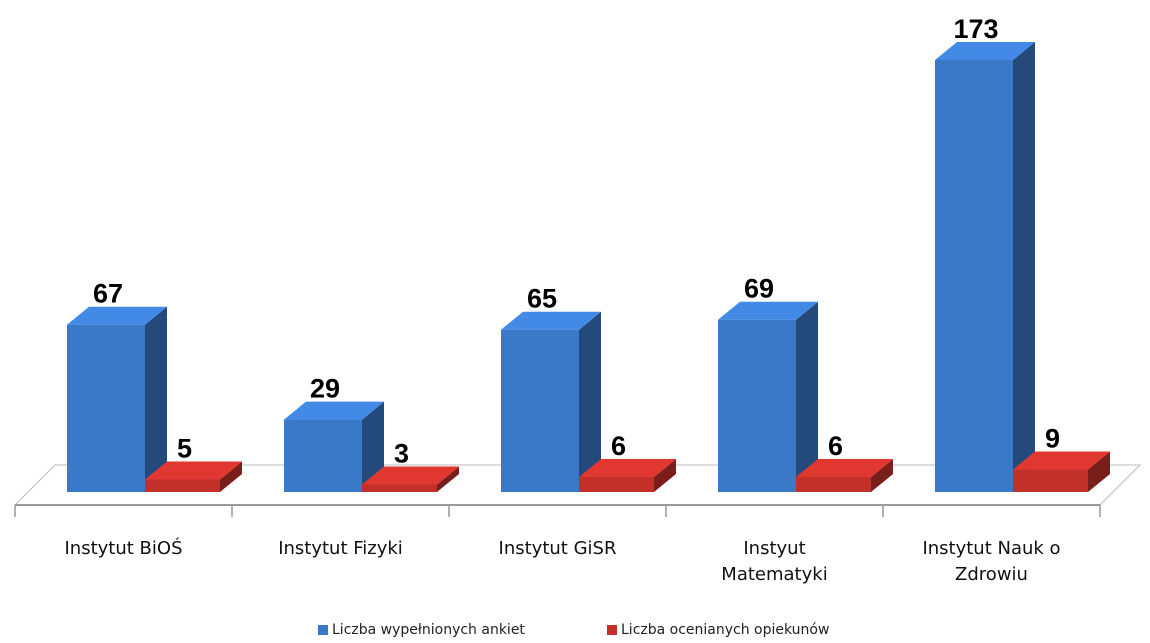 The height and width of the screenshot is (643, 1150). I want to click on value-label: 3, so click(401, 454).